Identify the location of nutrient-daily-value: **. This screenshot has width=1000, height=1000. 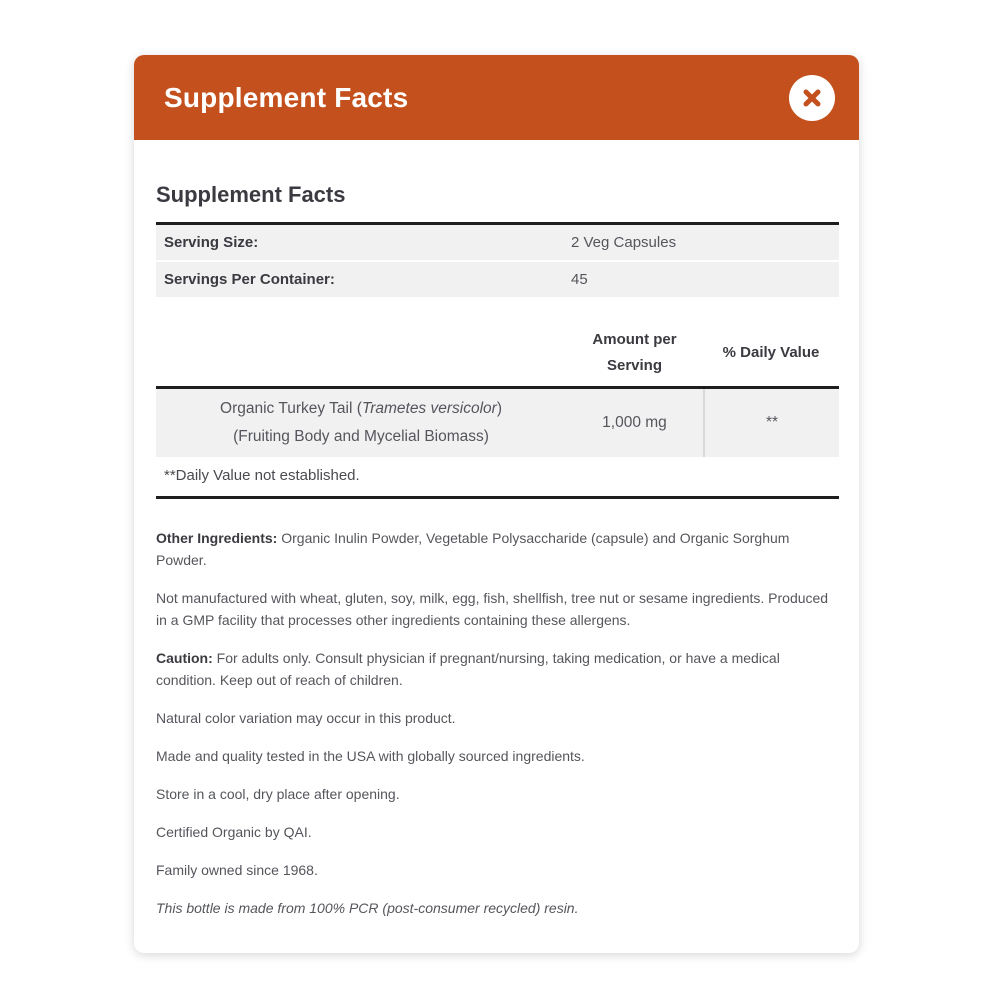
(771, 423).